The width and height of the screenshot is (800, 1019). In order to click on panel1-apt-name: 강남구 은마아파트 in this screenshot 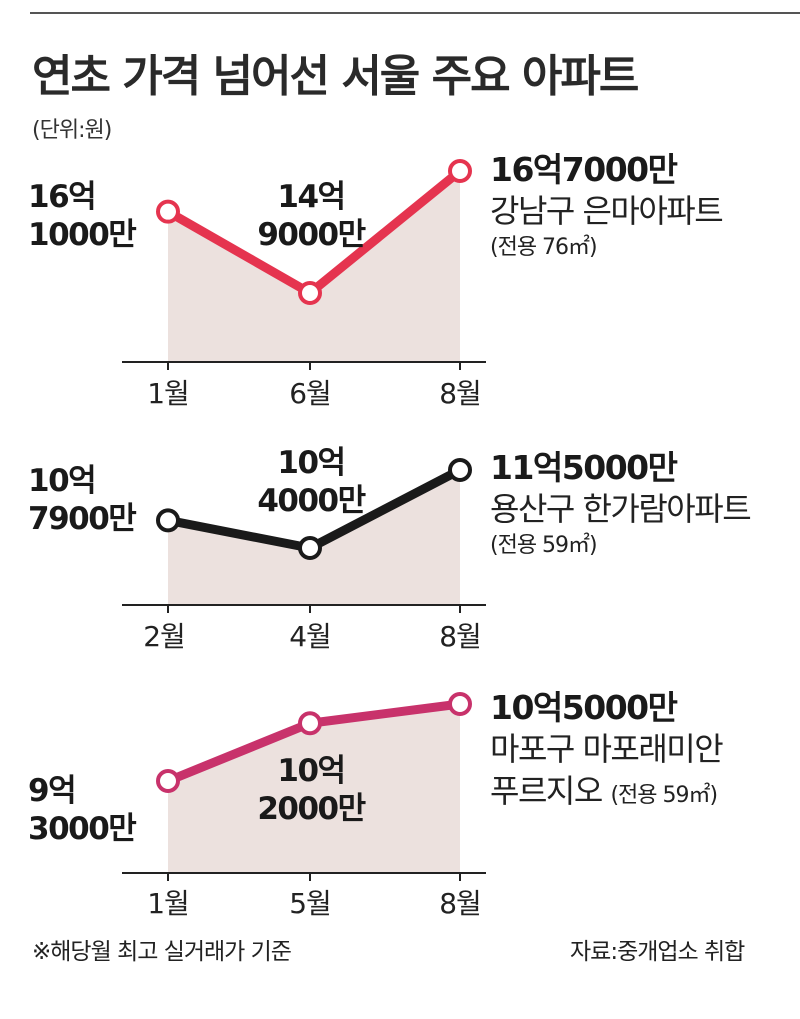, I will do `click(607, 211)`.